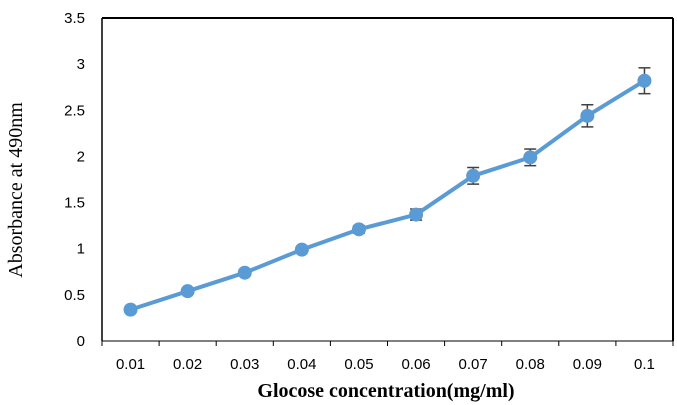 This screenshot has width=677, height=405. I want to click on x-tick-label: 0.1, so click(644, 364).